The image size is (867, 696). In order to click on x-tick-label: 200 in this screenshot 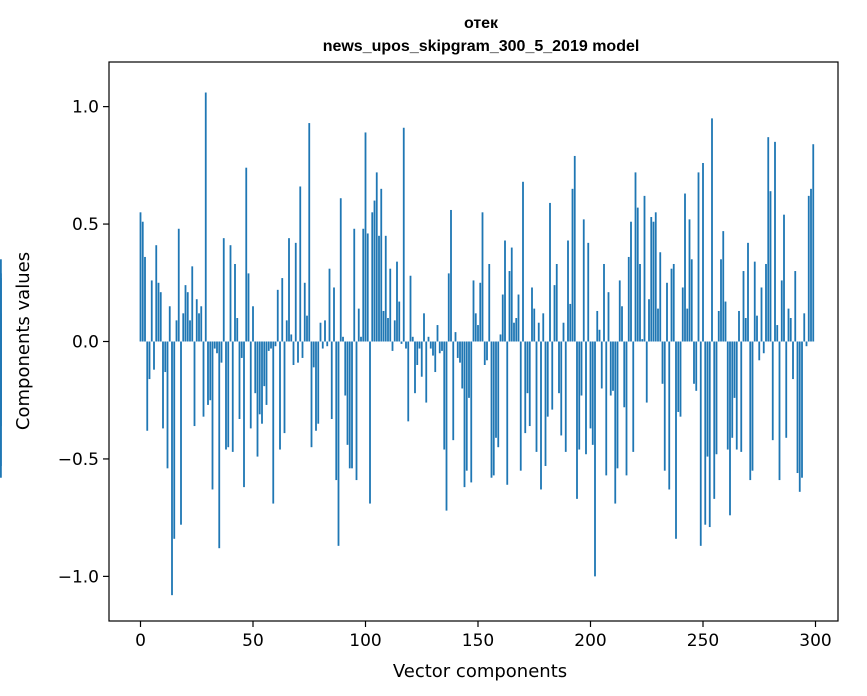, I will do `click(590, 641)`.